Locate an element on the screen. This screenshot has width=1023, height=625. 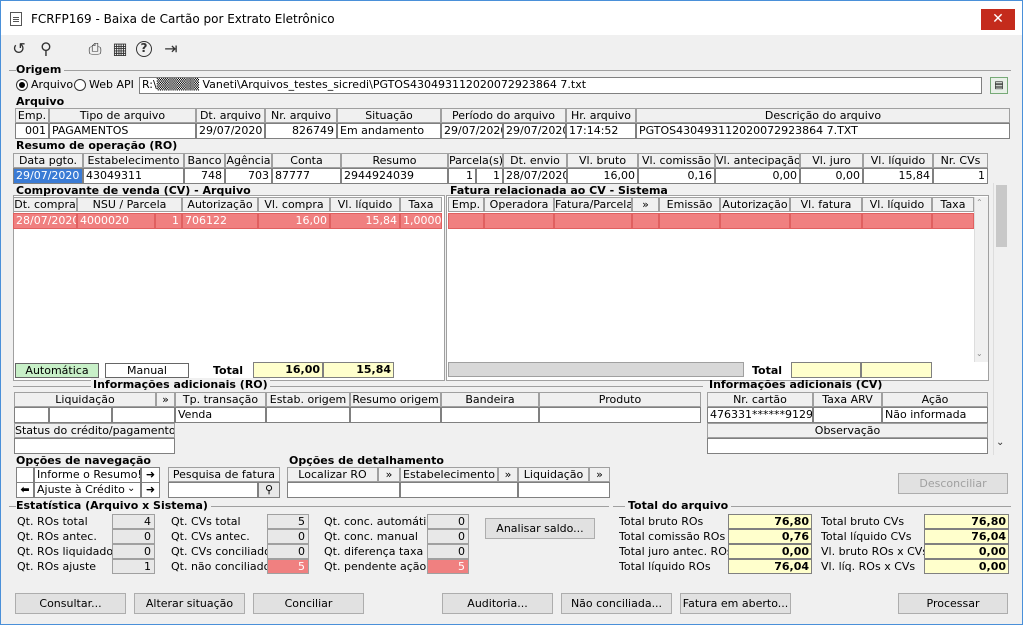
ro-ncvs: 1 is located at coordinates (960, 176).